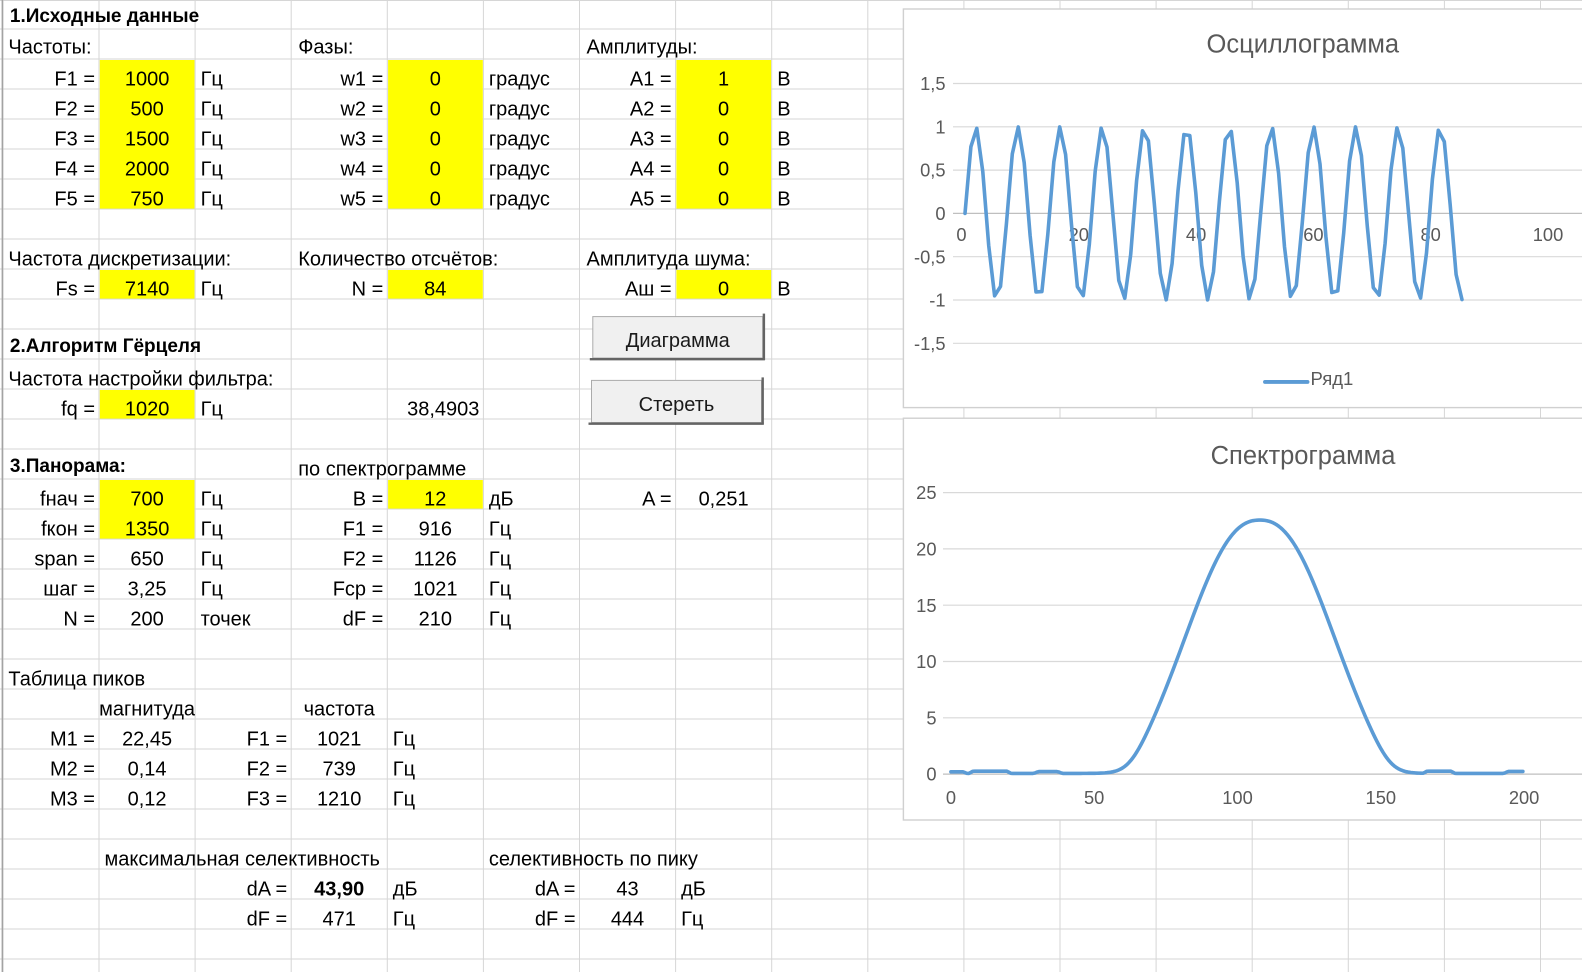  Describe the element at coordinates (74, 200) in the screenshot. I see `svg-text: F5 =` at that location.